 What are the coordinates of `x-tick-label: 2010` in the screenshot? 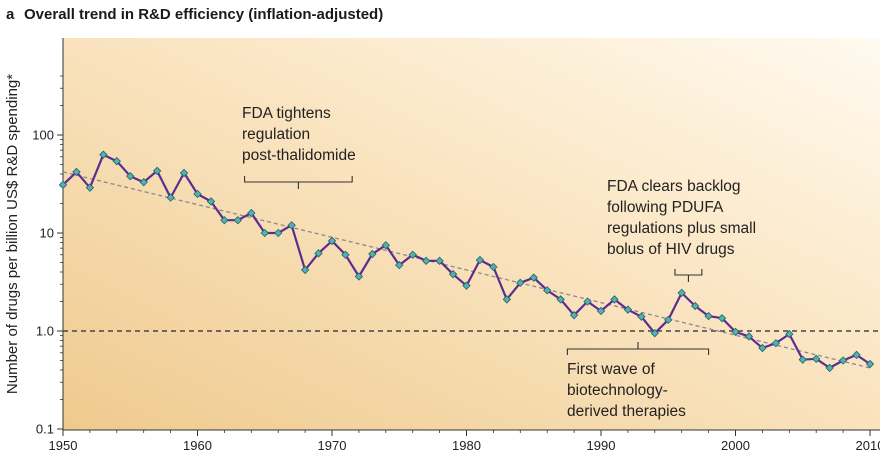 It's located at (868, 445).